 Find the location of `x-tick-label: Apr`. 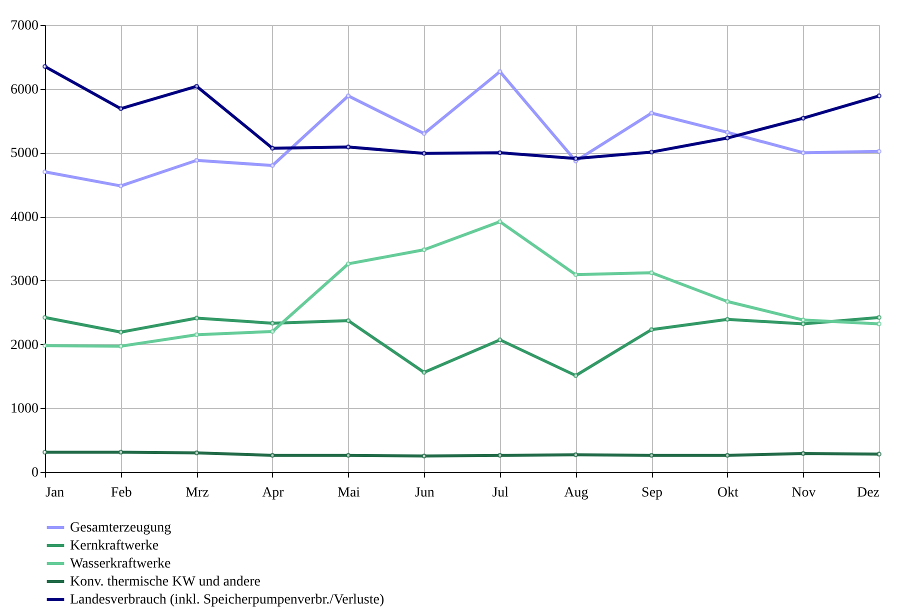

x-tick-label: Apr is located at coordinates (273, 493).